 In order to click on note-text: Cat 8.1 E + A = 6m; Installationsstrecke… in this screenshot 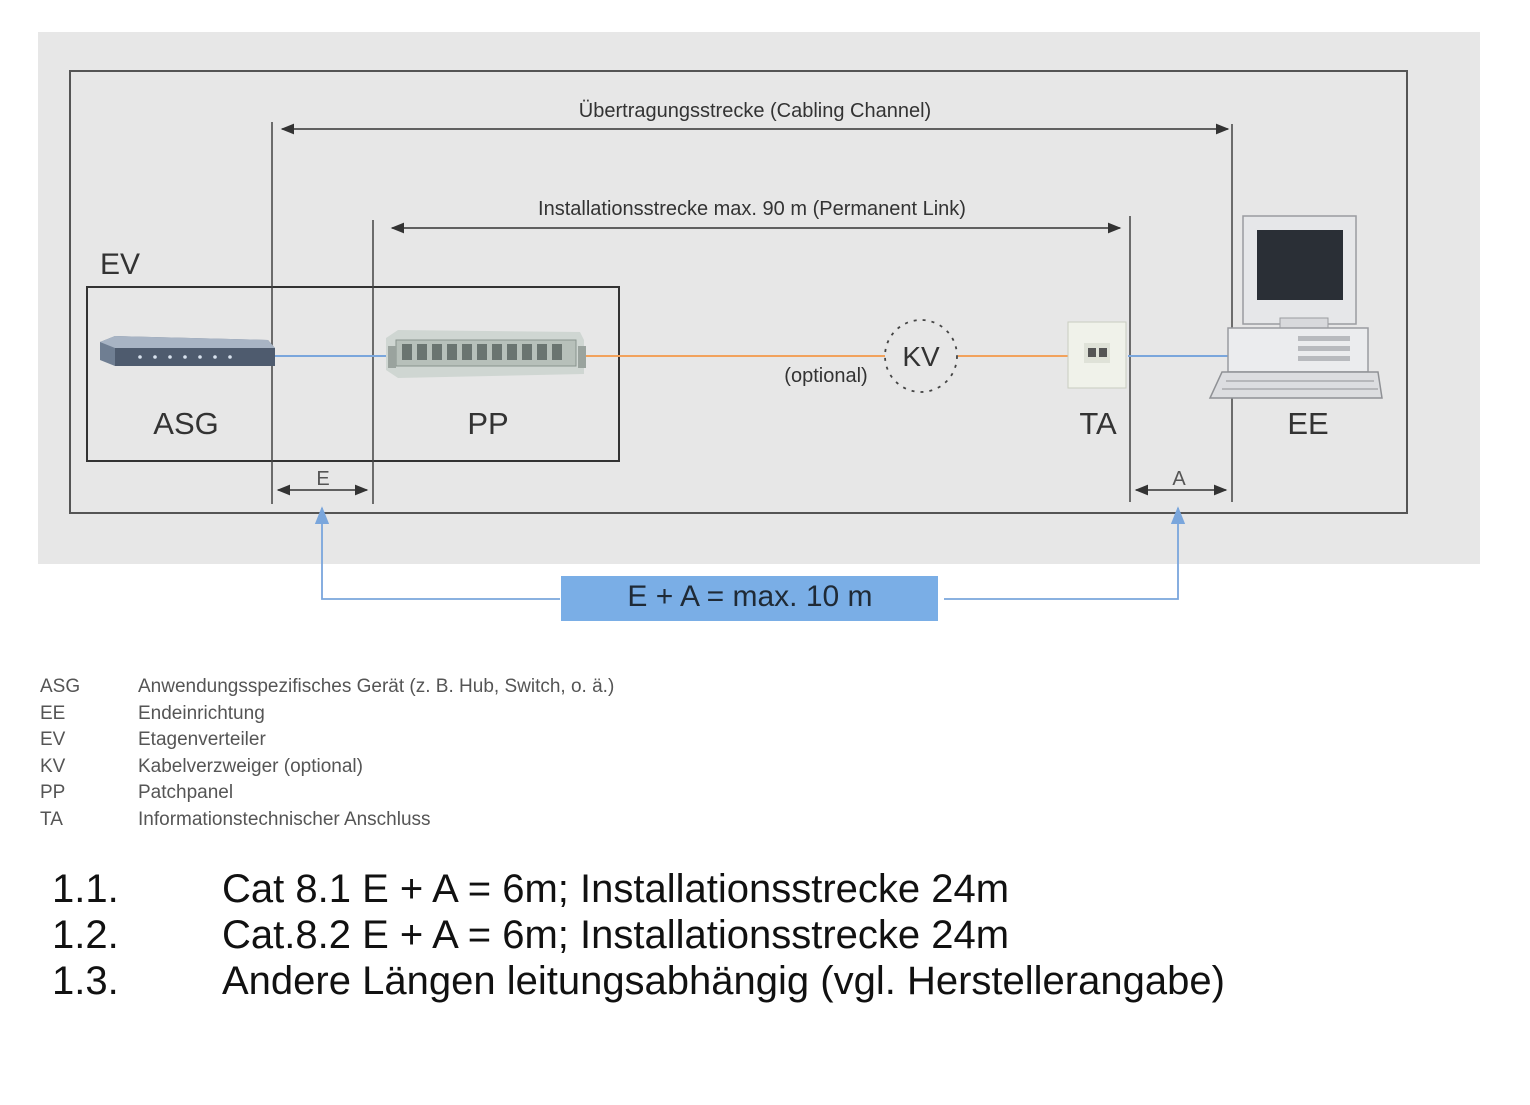, I will do `click(616, 889)`.